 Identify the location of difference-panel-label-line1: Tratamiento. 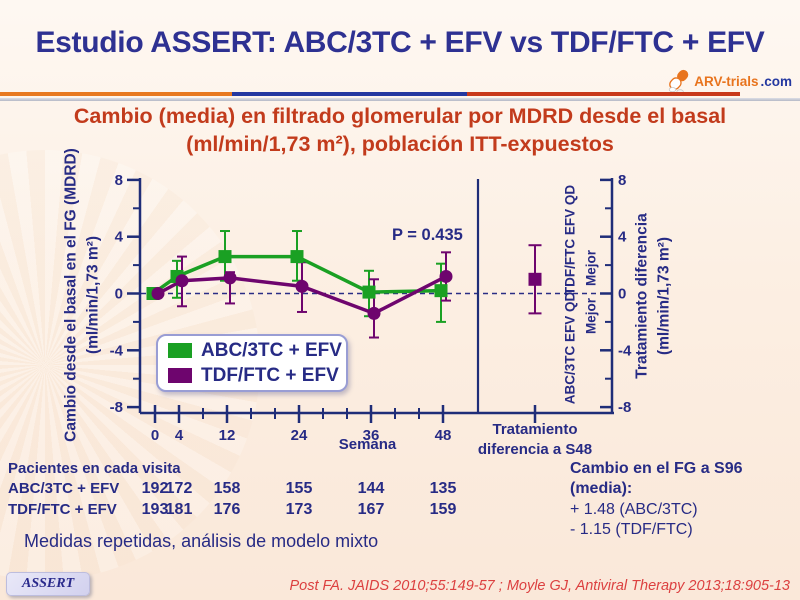
(535, 429).